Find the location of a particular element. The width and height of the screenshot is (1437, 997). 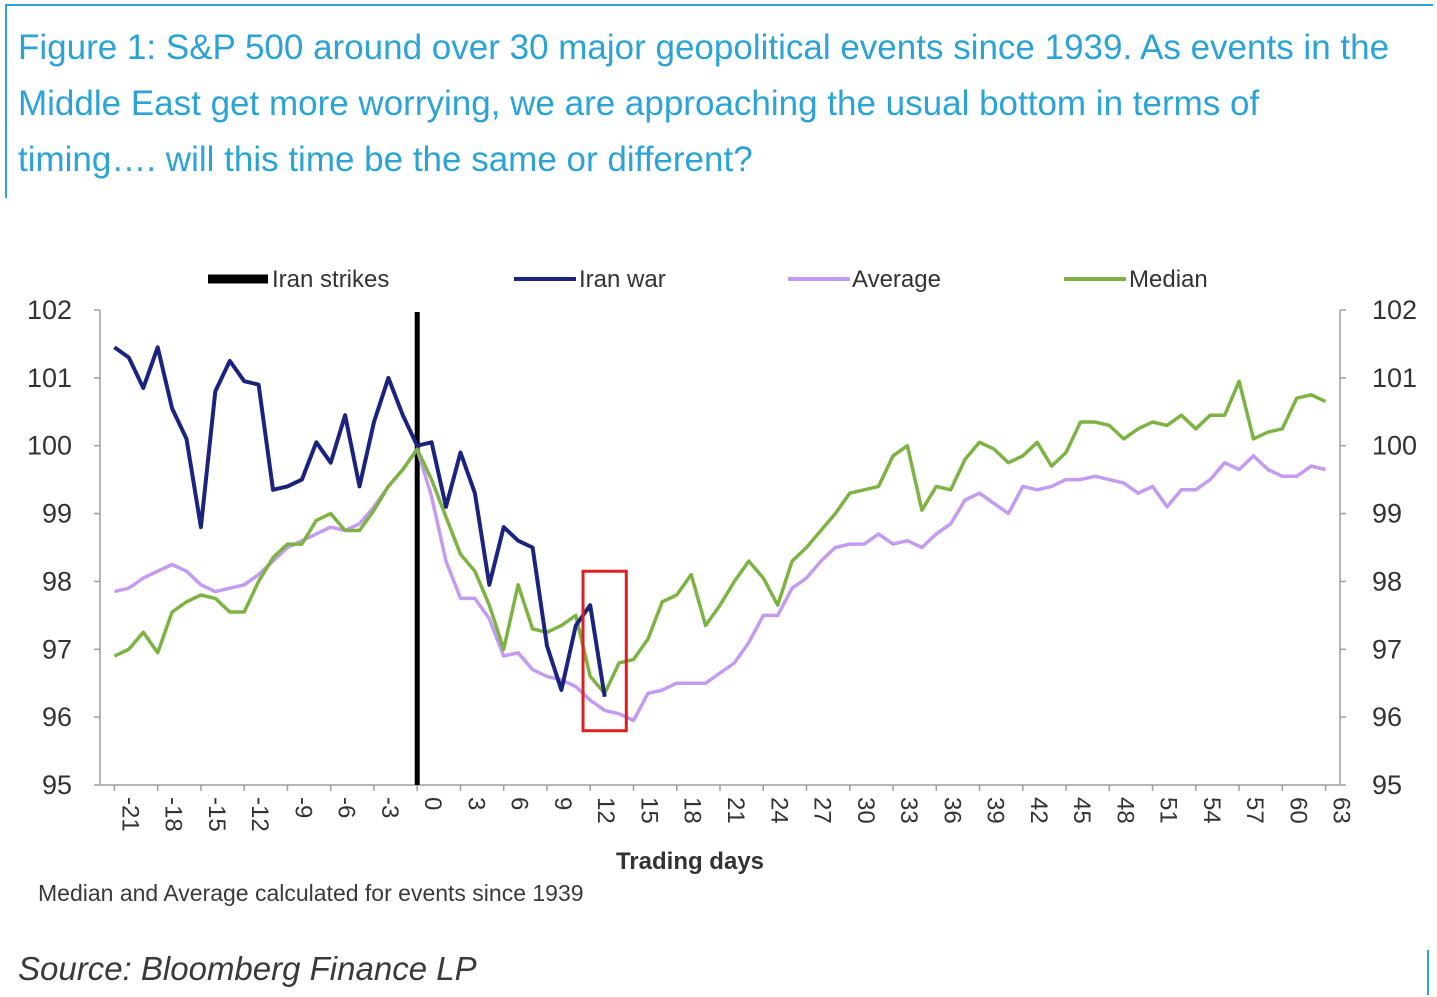

x-tick-label: 54 is located at coordinates (1211, 810).